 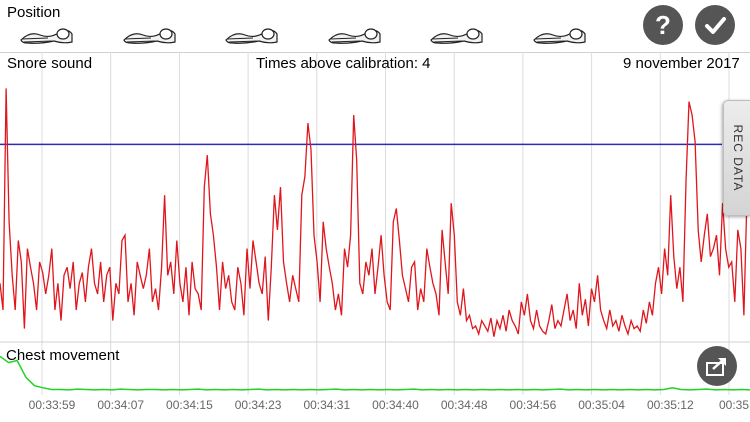 What do you see at coordinates (375, 373) in the screenshot?
I see `chest-movement-line` at bounding box center [375, 373].